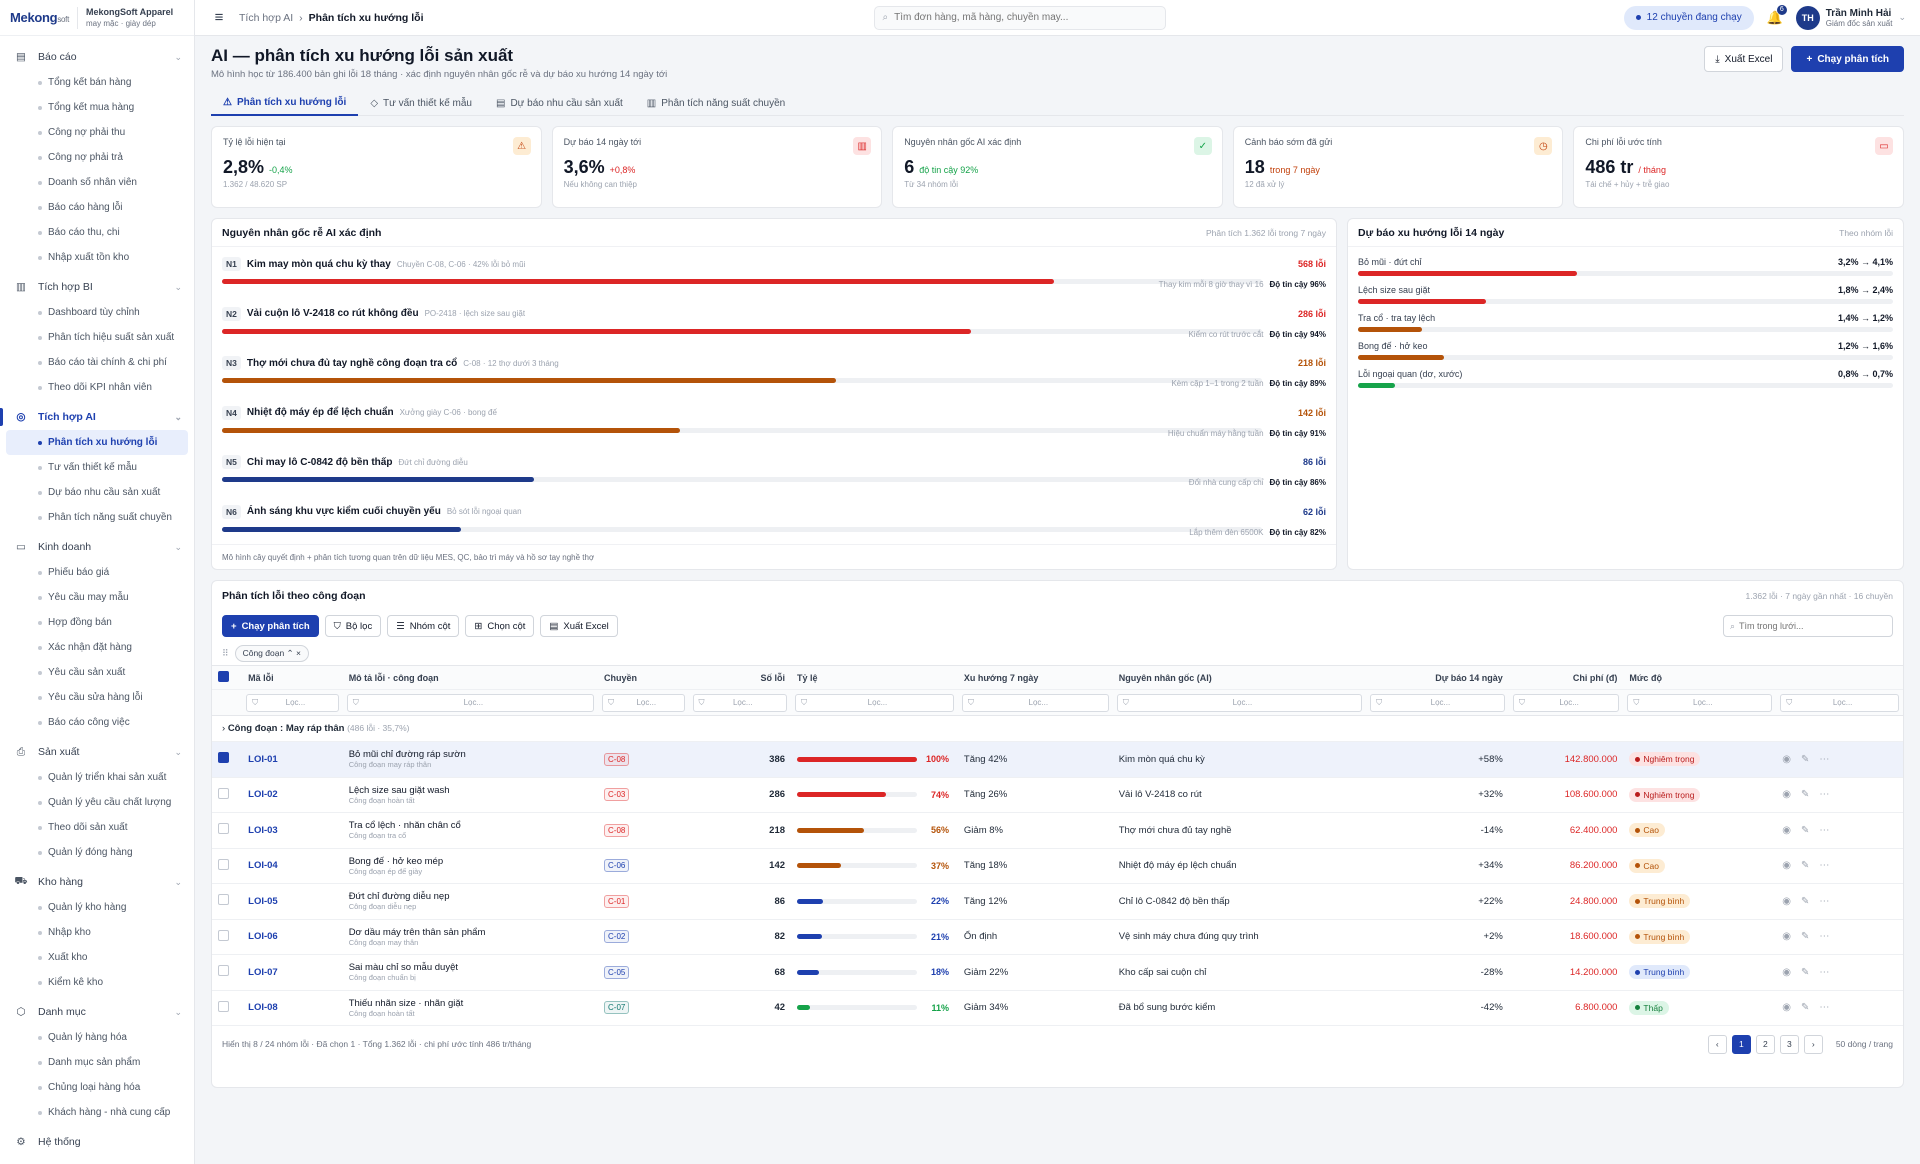  What do you see at coordinates (97, 982) in the screenshot?
I see `sidebar-item: Kiểm kê kho` at bounding box center [97, 982].